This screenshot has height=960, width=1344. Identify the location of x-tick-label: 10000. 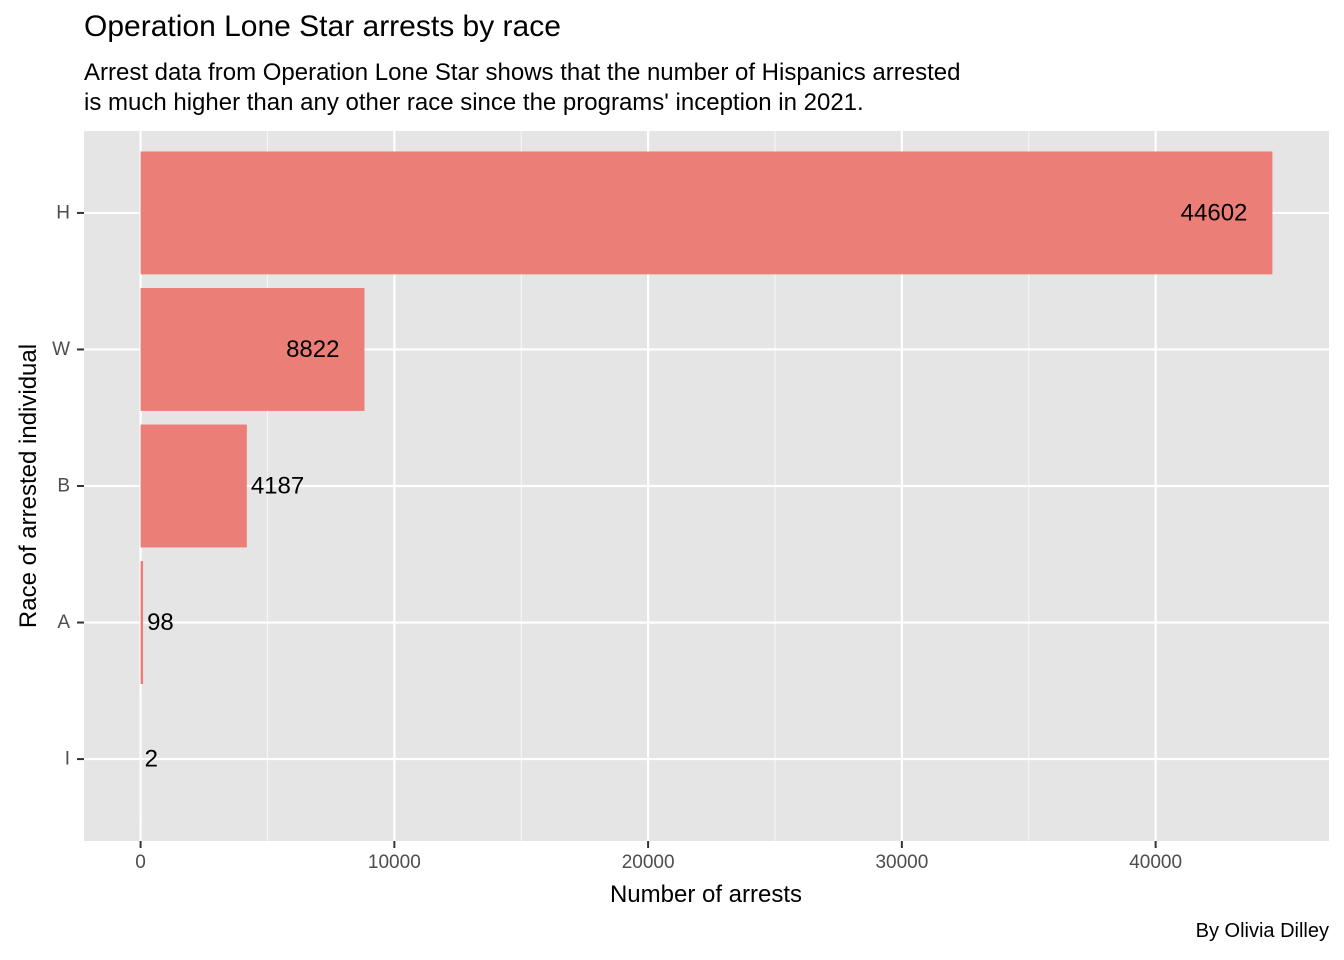
(394, 862).